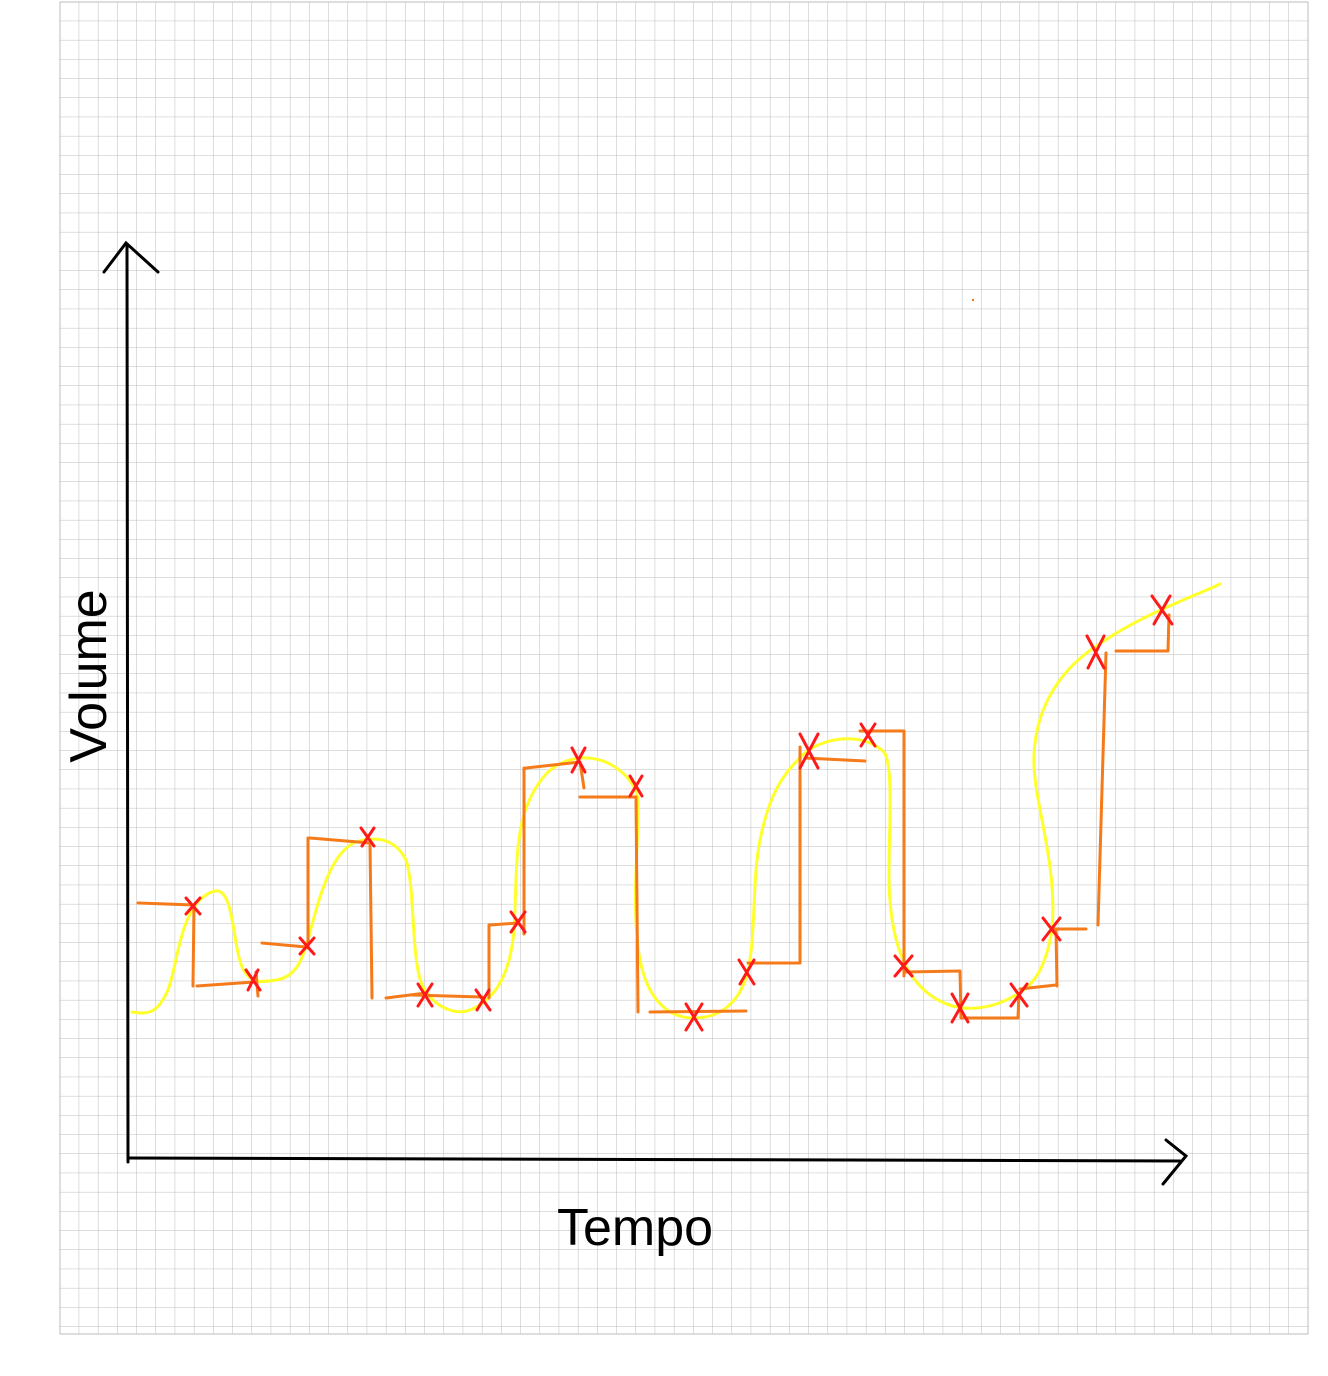 The height and width of the screenshot is (1376, 1328). I want to click on x-axis-arrowhead, so click(1175, 1162).